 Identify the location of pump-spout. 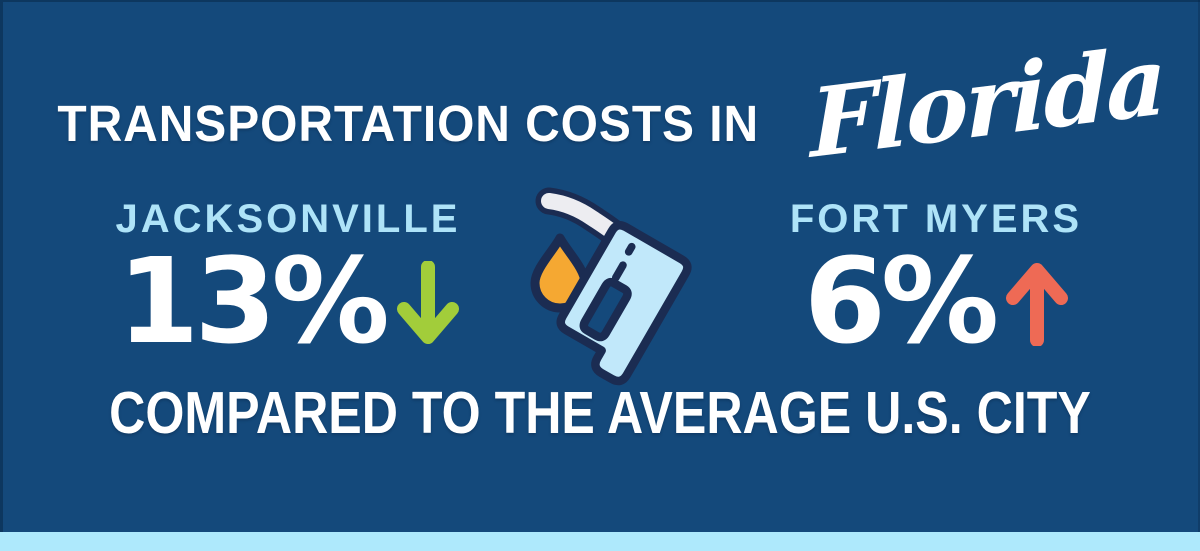
(582, 218).